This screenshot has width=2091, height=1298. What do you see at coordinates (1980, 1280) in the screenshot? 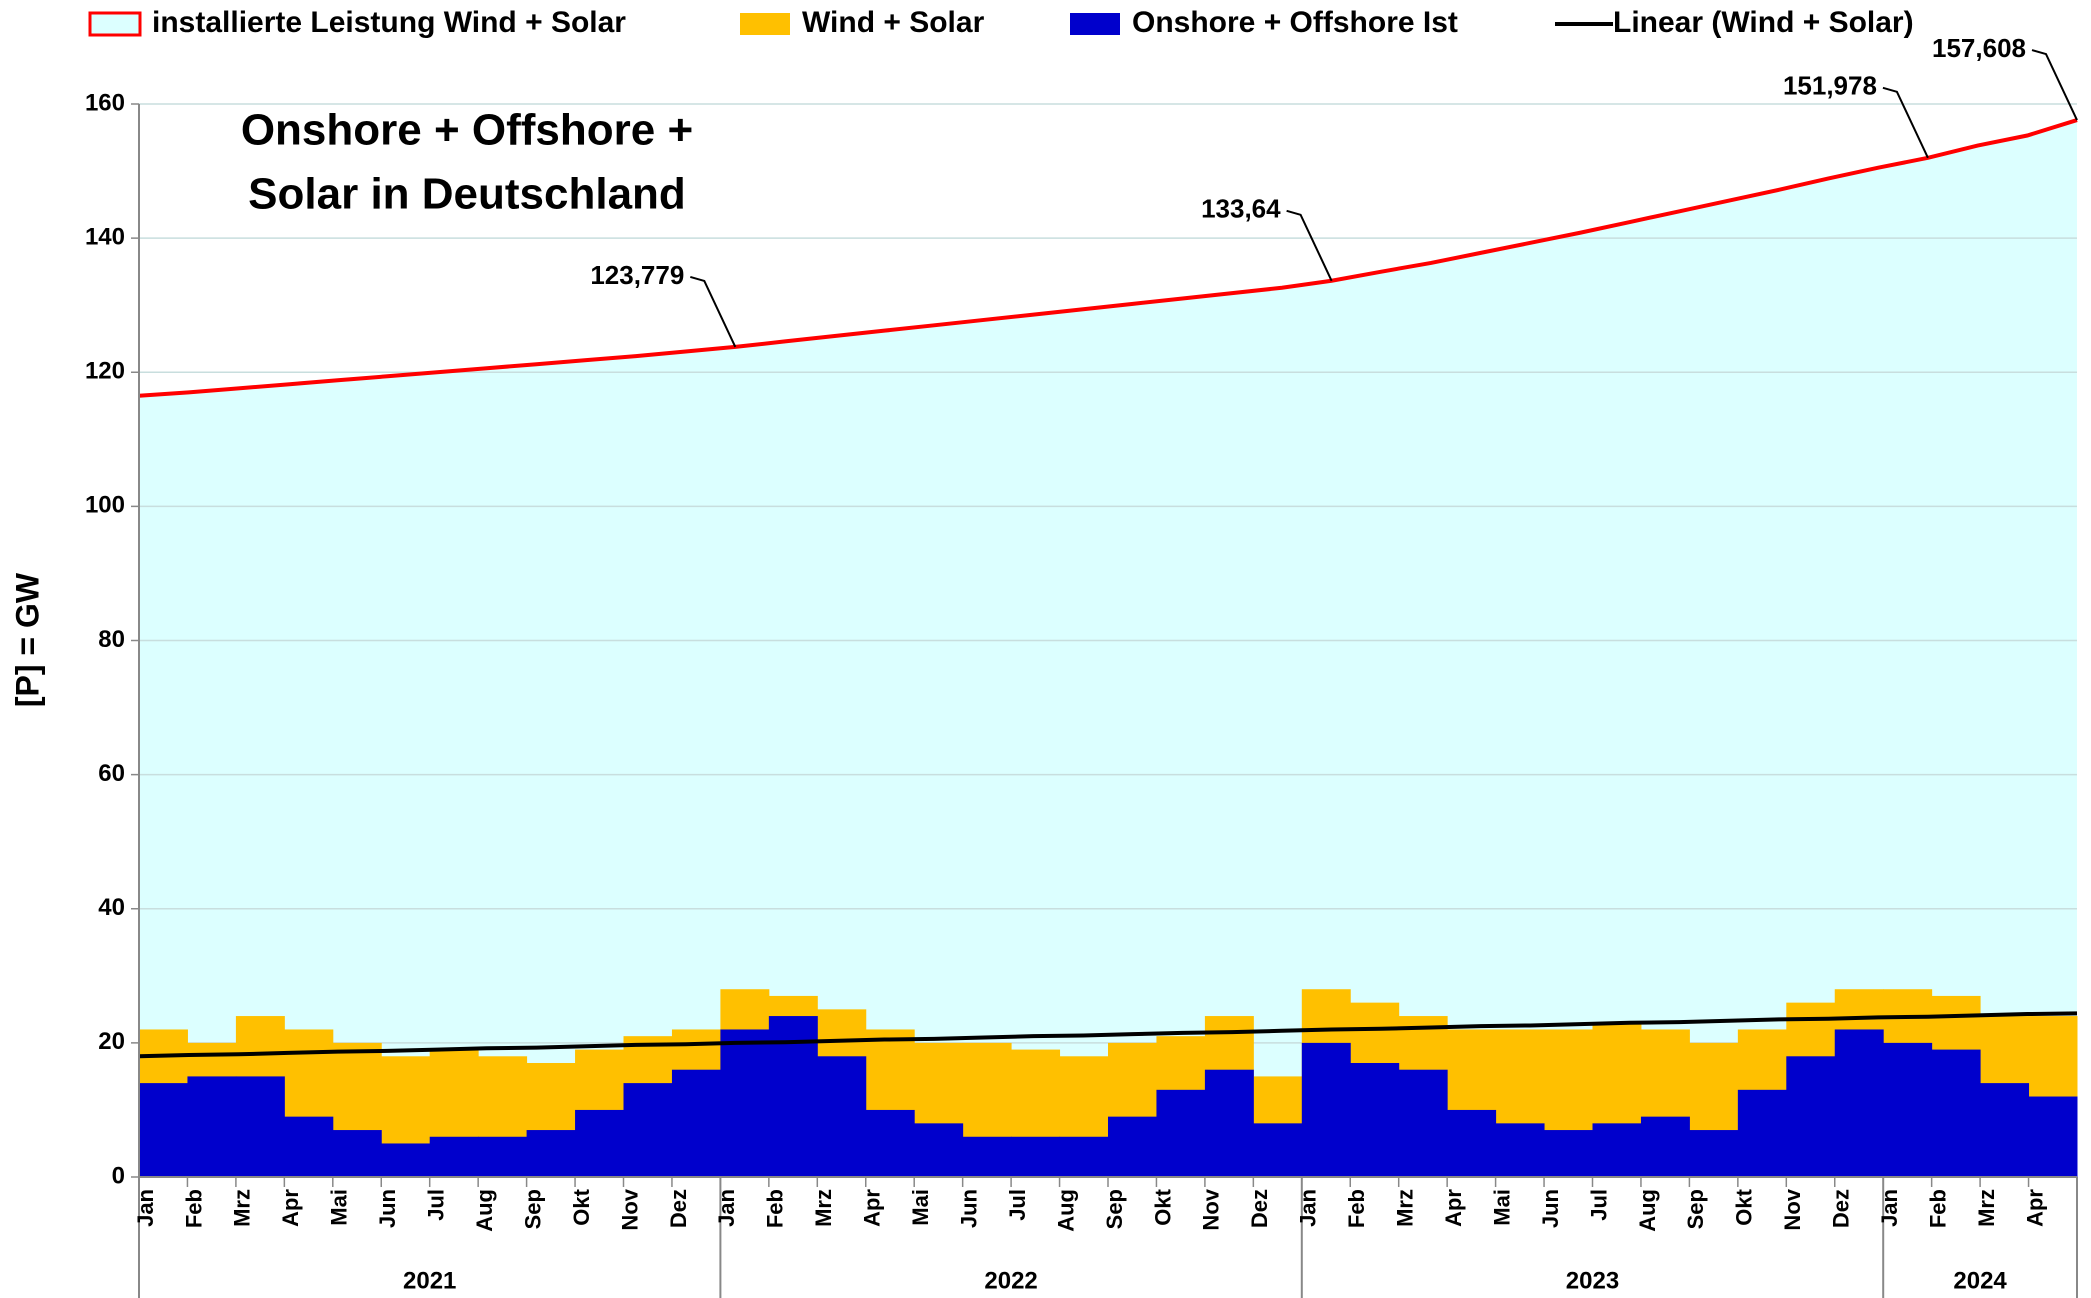
I see `year-label: 2024` at bounding box center [1980, 1280].